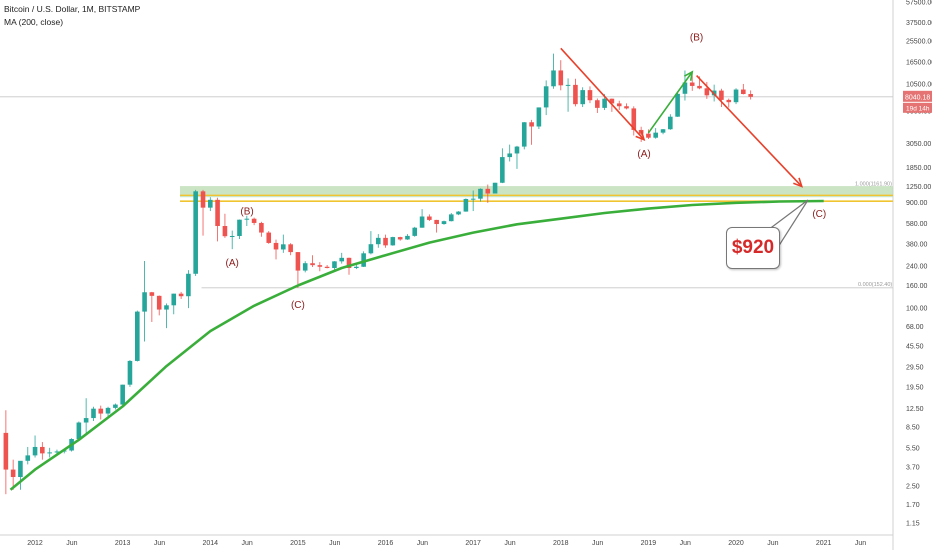 Image resolution: width=932 pixels, height=550 pixels. Describe the element at coordinates (913, 427) in the screenshot. I see `y-tick-label: 8.50` at that location.